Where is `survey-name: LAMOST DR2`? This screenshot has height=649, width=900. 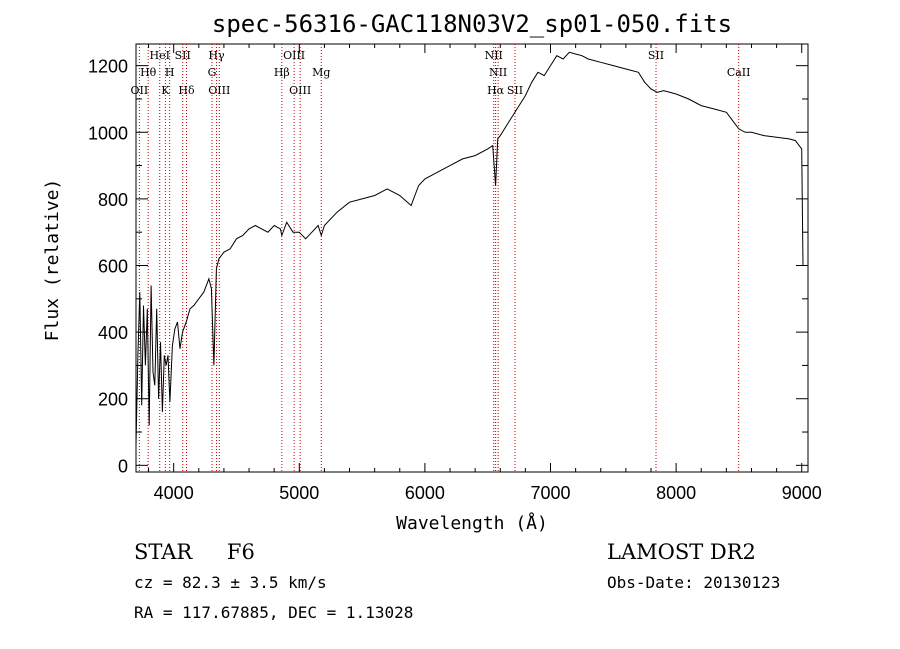
survey-name: LAMOST DR2 is located at coordinates (681, 552).